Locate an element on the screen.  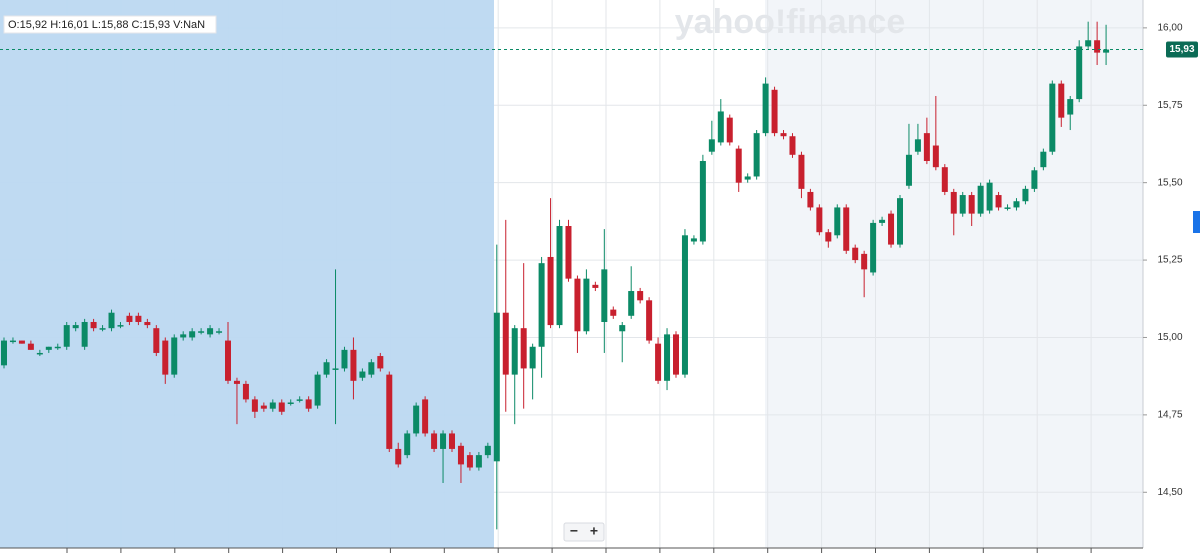
last-price-tag is located at coordinates (1182, 49).